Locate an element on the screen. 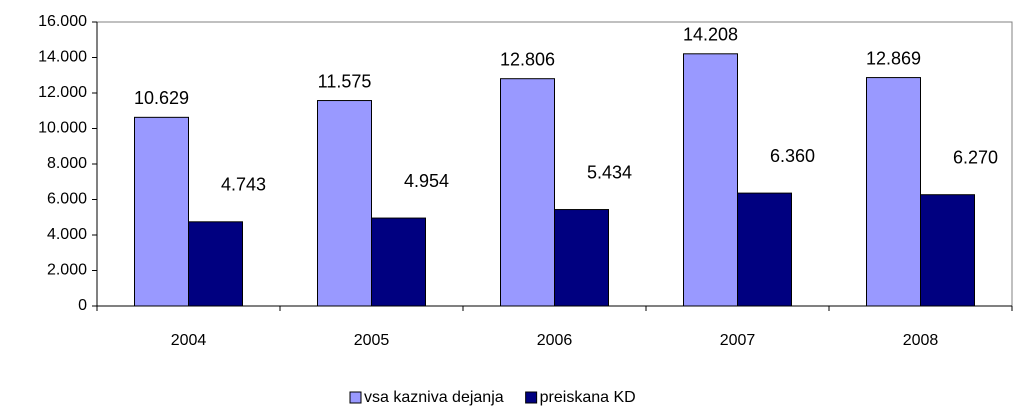 This screenshot has height=412, width=1021. value-label: 6.360 is located at coordinates (792, 156).